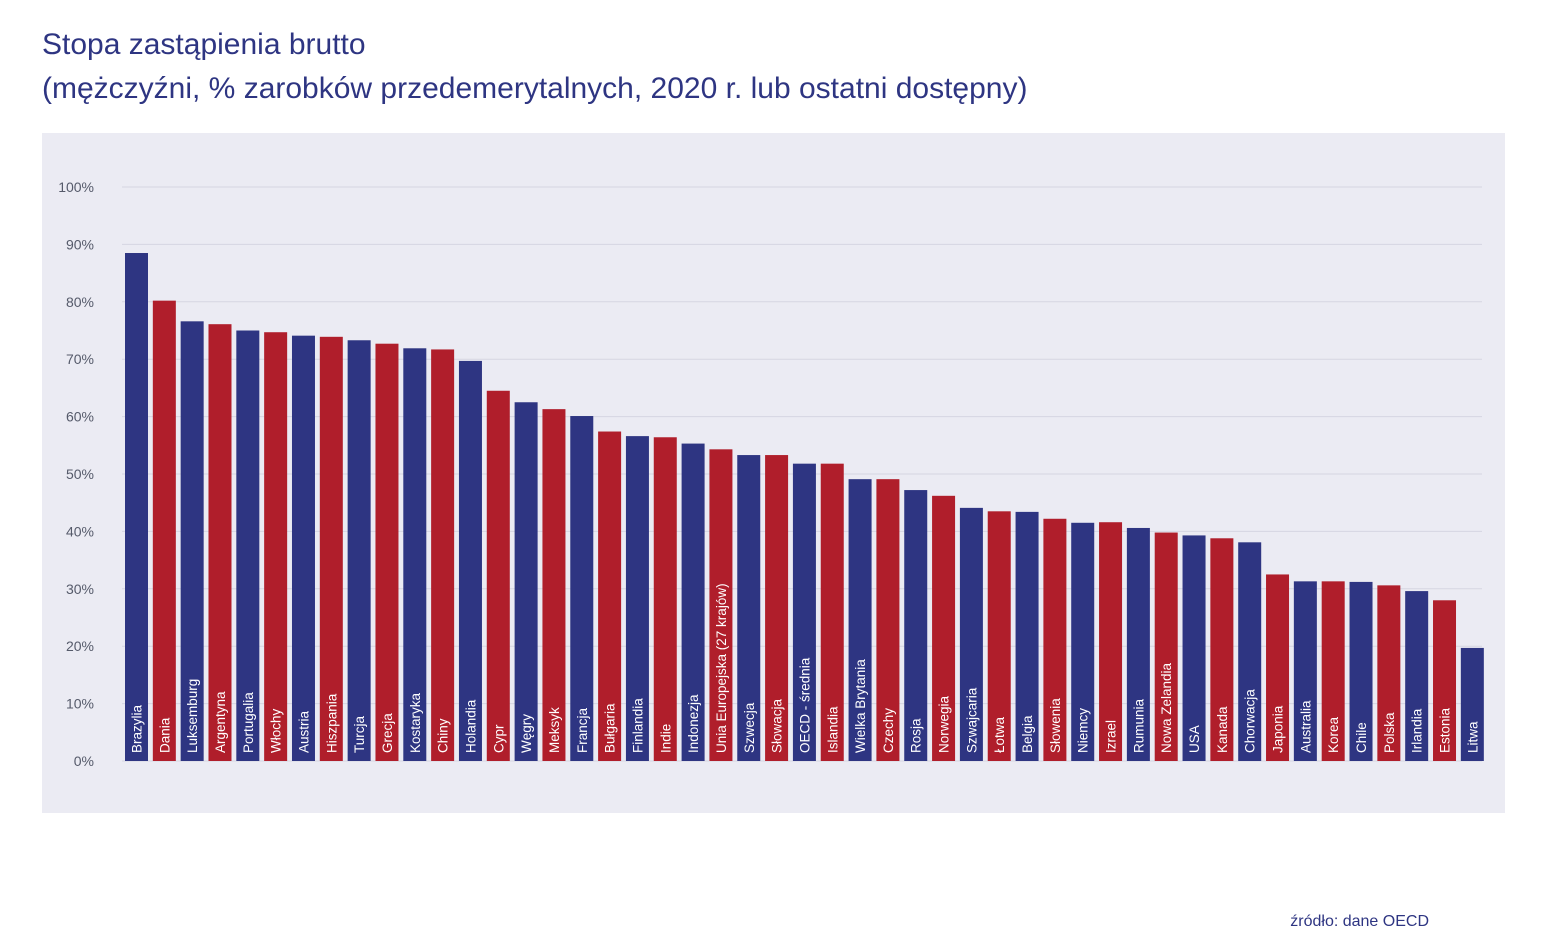 The image size is (1555, 931). Describe the element at coordinates (80, 704) in the screenshot. I see `y-tick-label: 10%` at that location.